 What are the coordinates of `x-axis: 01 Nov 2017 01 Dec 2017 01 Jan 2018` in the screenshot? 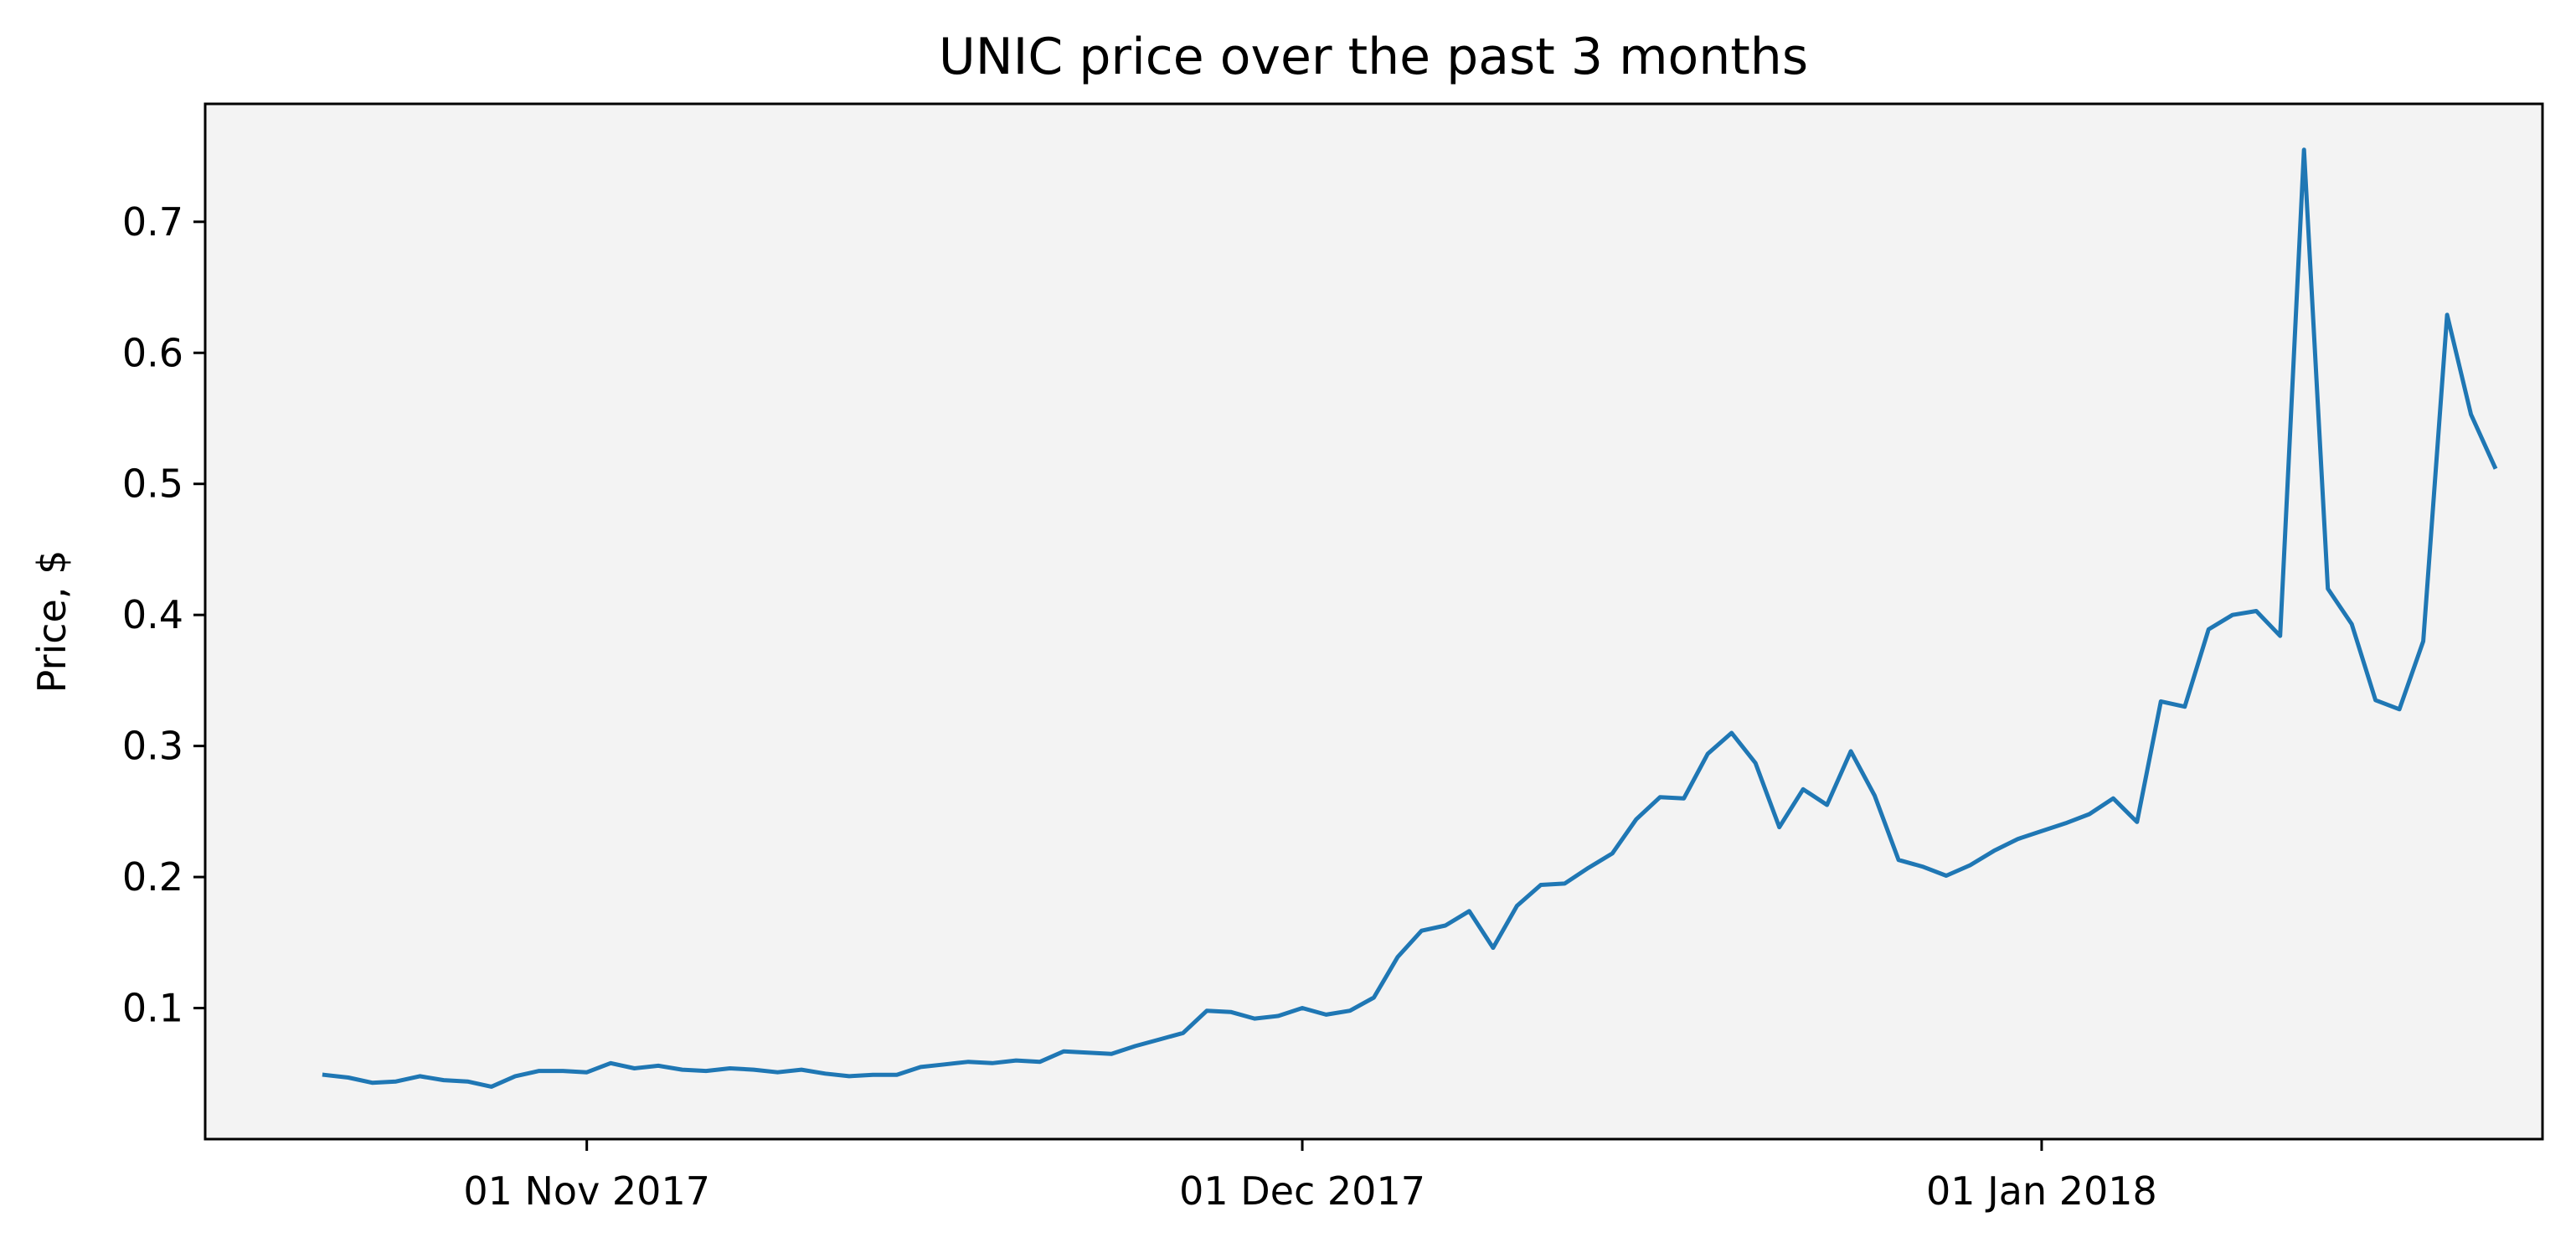 It's located at (1310, 1176).